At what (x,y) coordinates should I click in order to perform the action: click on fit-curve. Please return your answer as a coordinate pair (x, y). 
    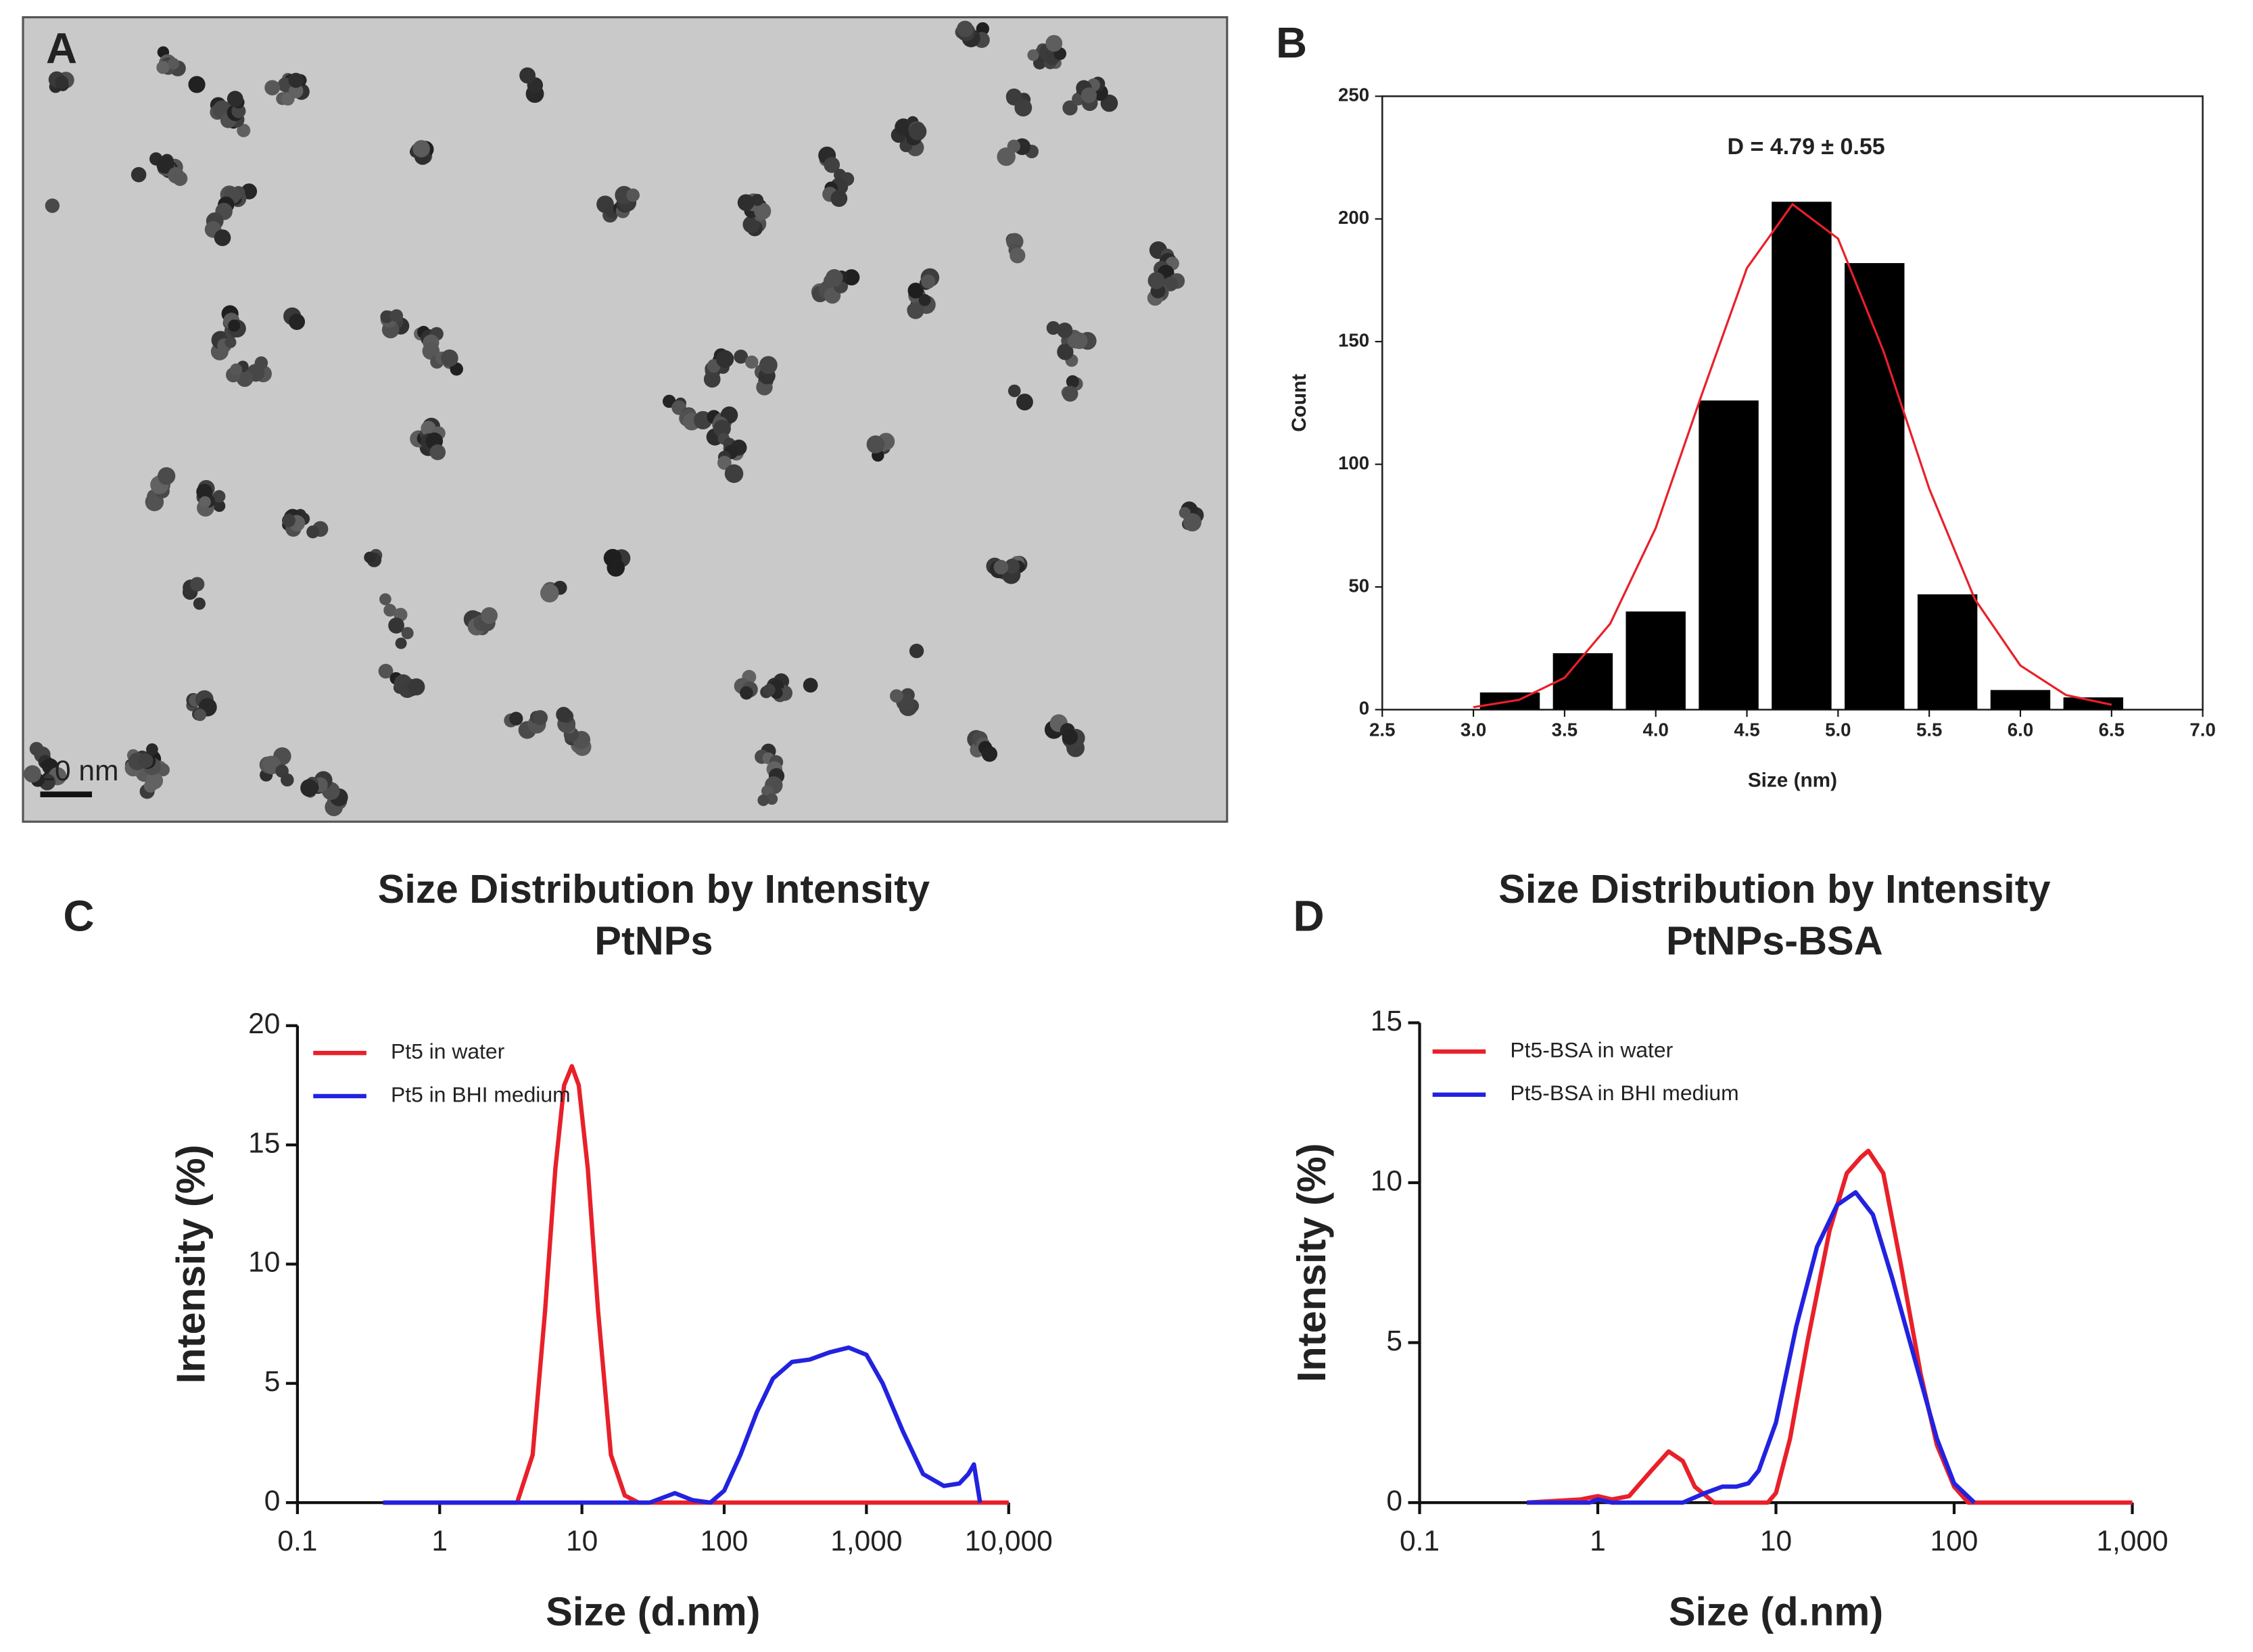
    Looking at the image, I should click on (1792, 456).